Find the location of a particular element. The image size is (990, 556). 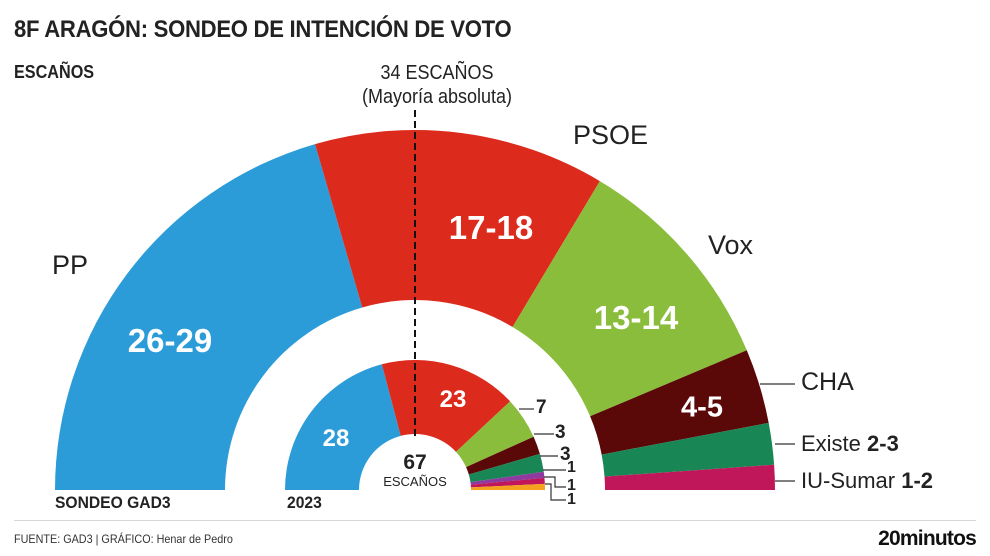

party-seats: 1-2 is located at coordinates (917, 480).